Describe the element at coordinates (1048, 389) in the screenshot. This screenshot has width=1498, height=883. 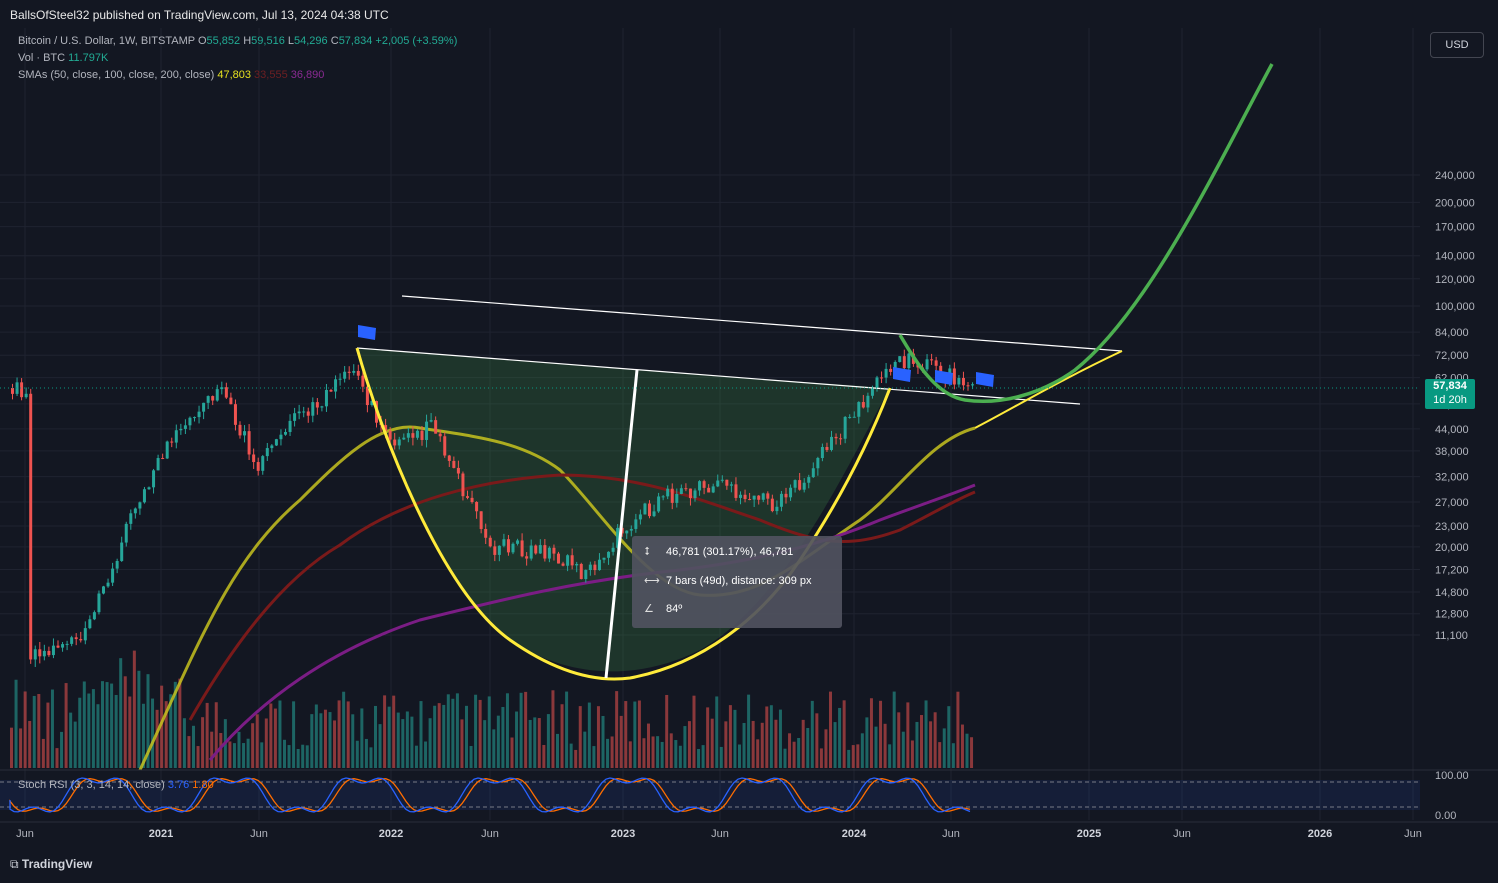
I see `support-trendline` at that location.